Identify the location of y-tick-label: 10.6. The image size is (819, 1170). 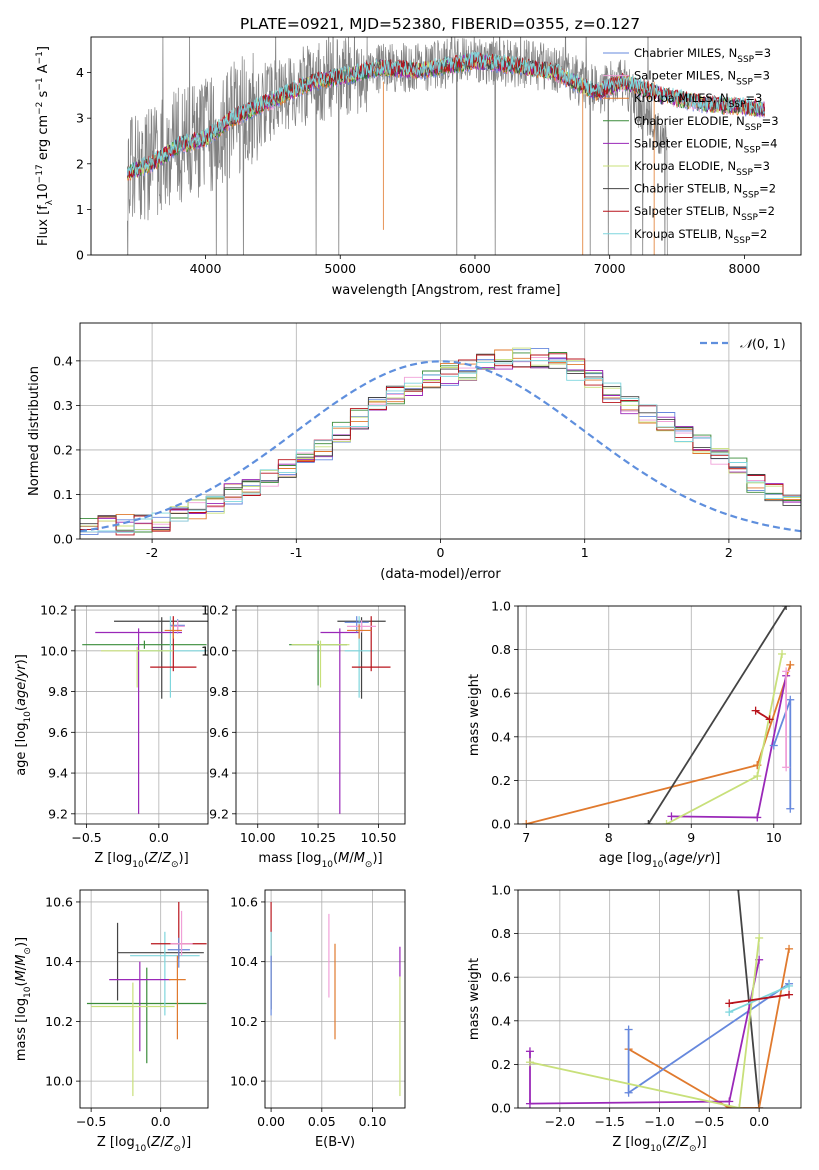
(59, 901).